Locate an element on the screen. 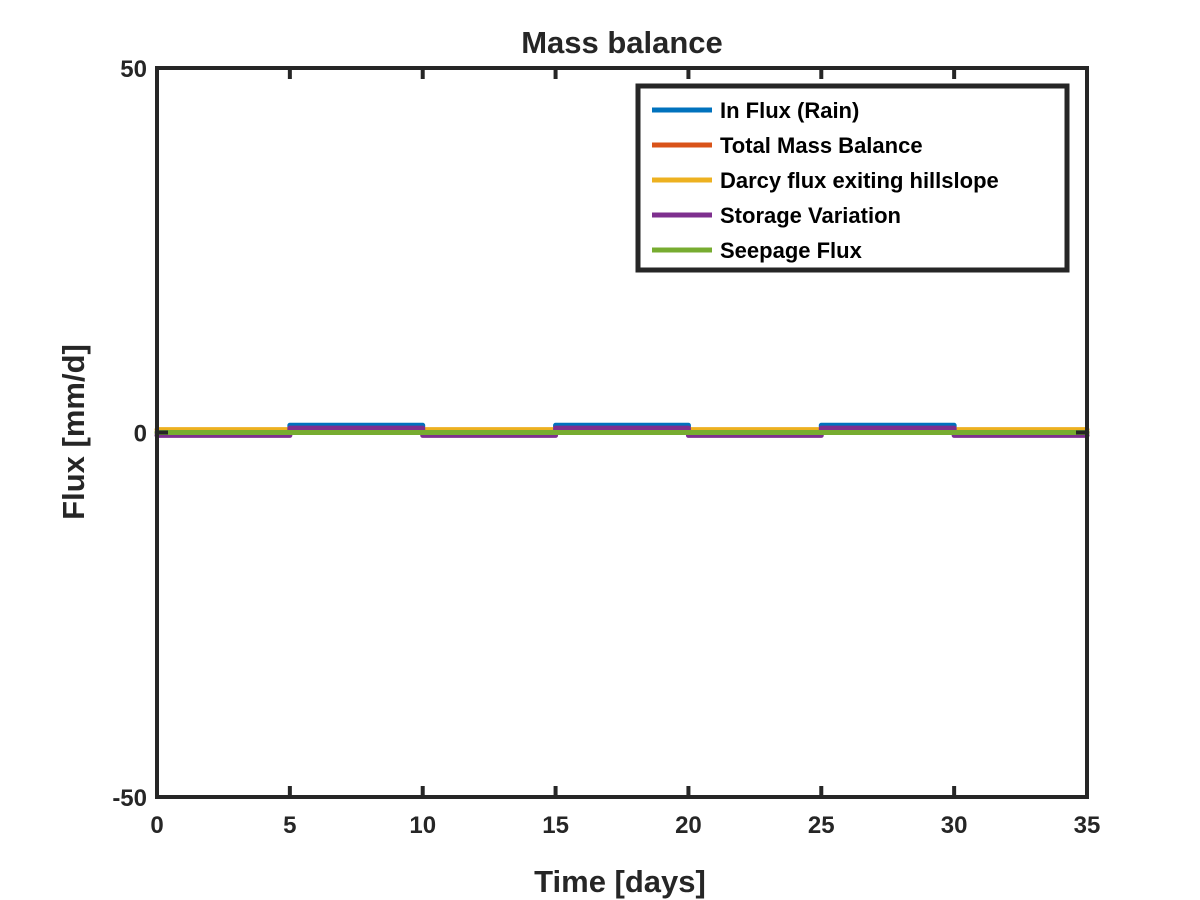 This screenshot has height=900, width=1200. x-tick-label: 20 is located at coordinates (688, 825).